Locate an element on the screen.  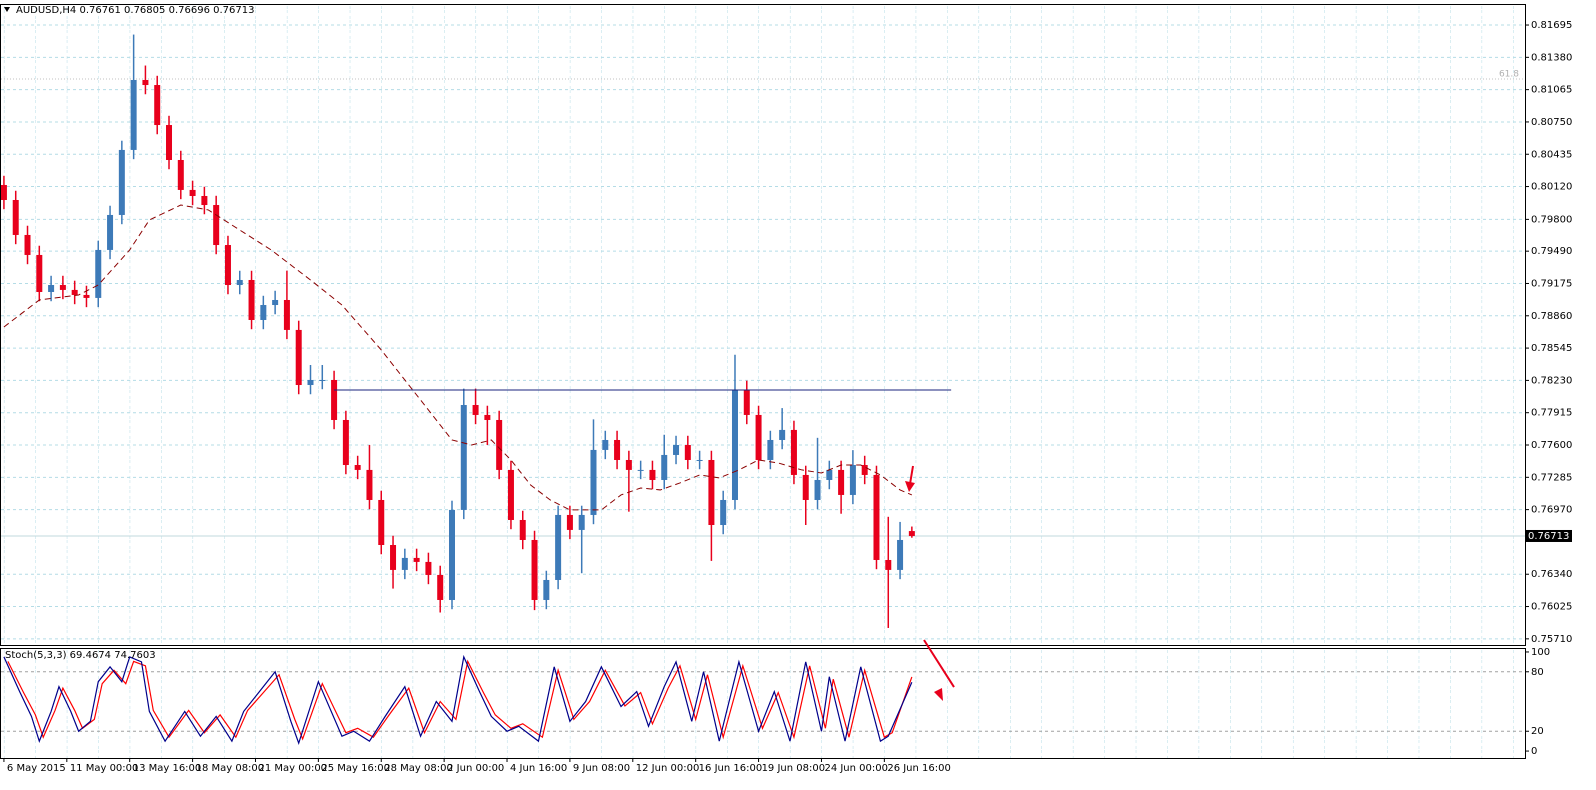
stoch-grid-pattern is located at coordinates (763, 703).